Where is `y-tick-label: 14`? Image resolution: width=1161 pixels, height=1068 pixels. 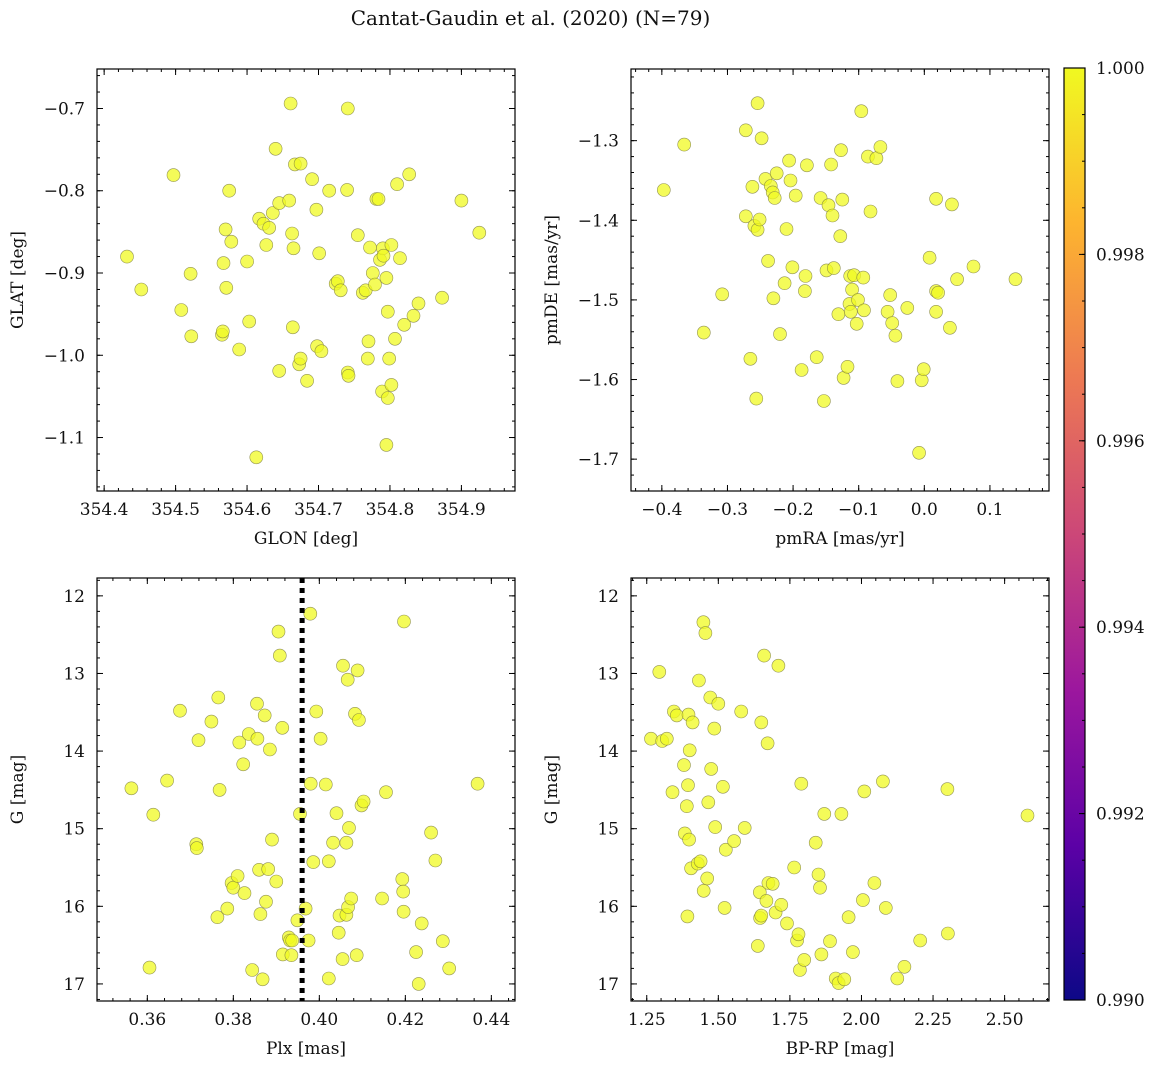
y-tick-label: 14 is located at coordinates (608, 752).